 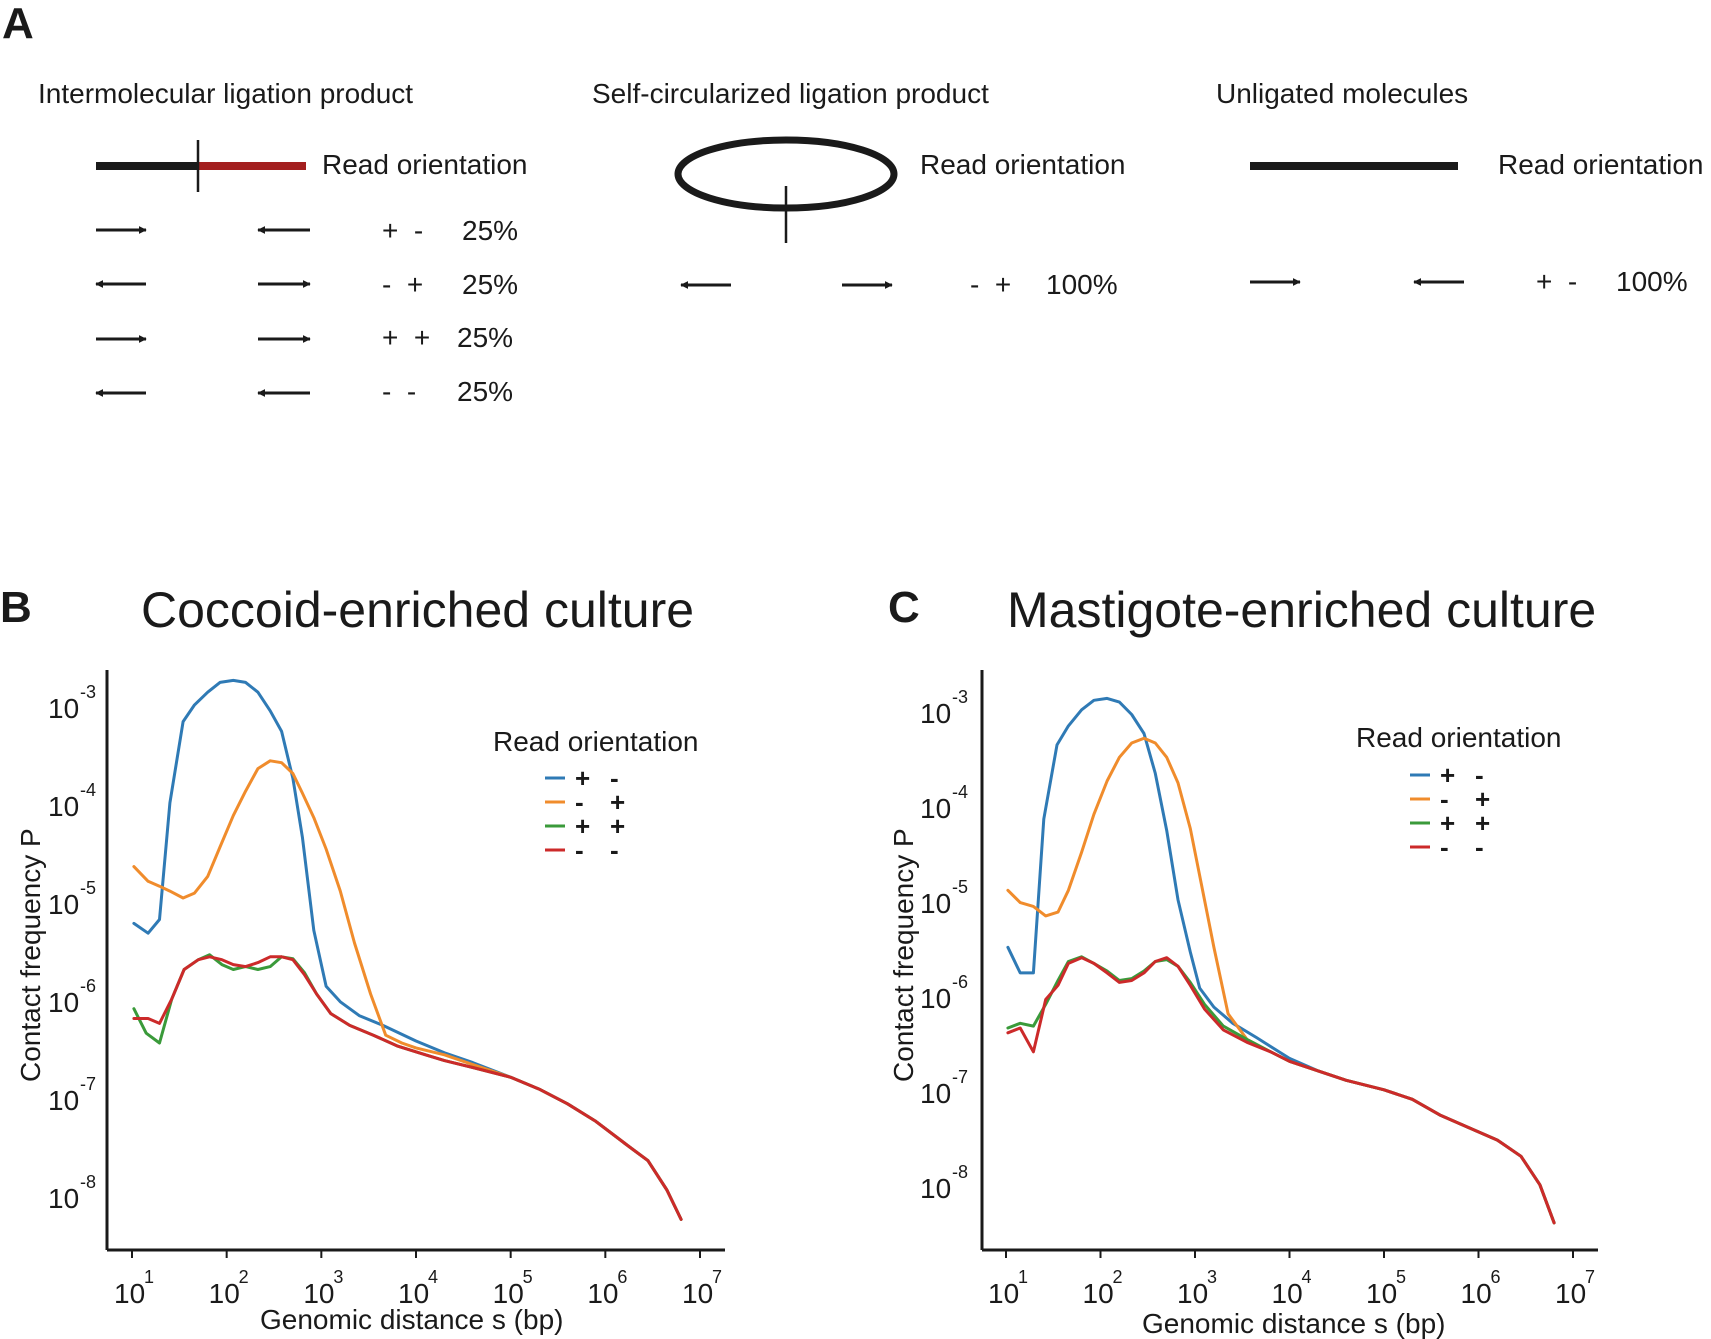 What do you see at coordinates (513, 1279) in the screenshot?
I see `x-tick-label: 105` at bounding box center [513, 1279].